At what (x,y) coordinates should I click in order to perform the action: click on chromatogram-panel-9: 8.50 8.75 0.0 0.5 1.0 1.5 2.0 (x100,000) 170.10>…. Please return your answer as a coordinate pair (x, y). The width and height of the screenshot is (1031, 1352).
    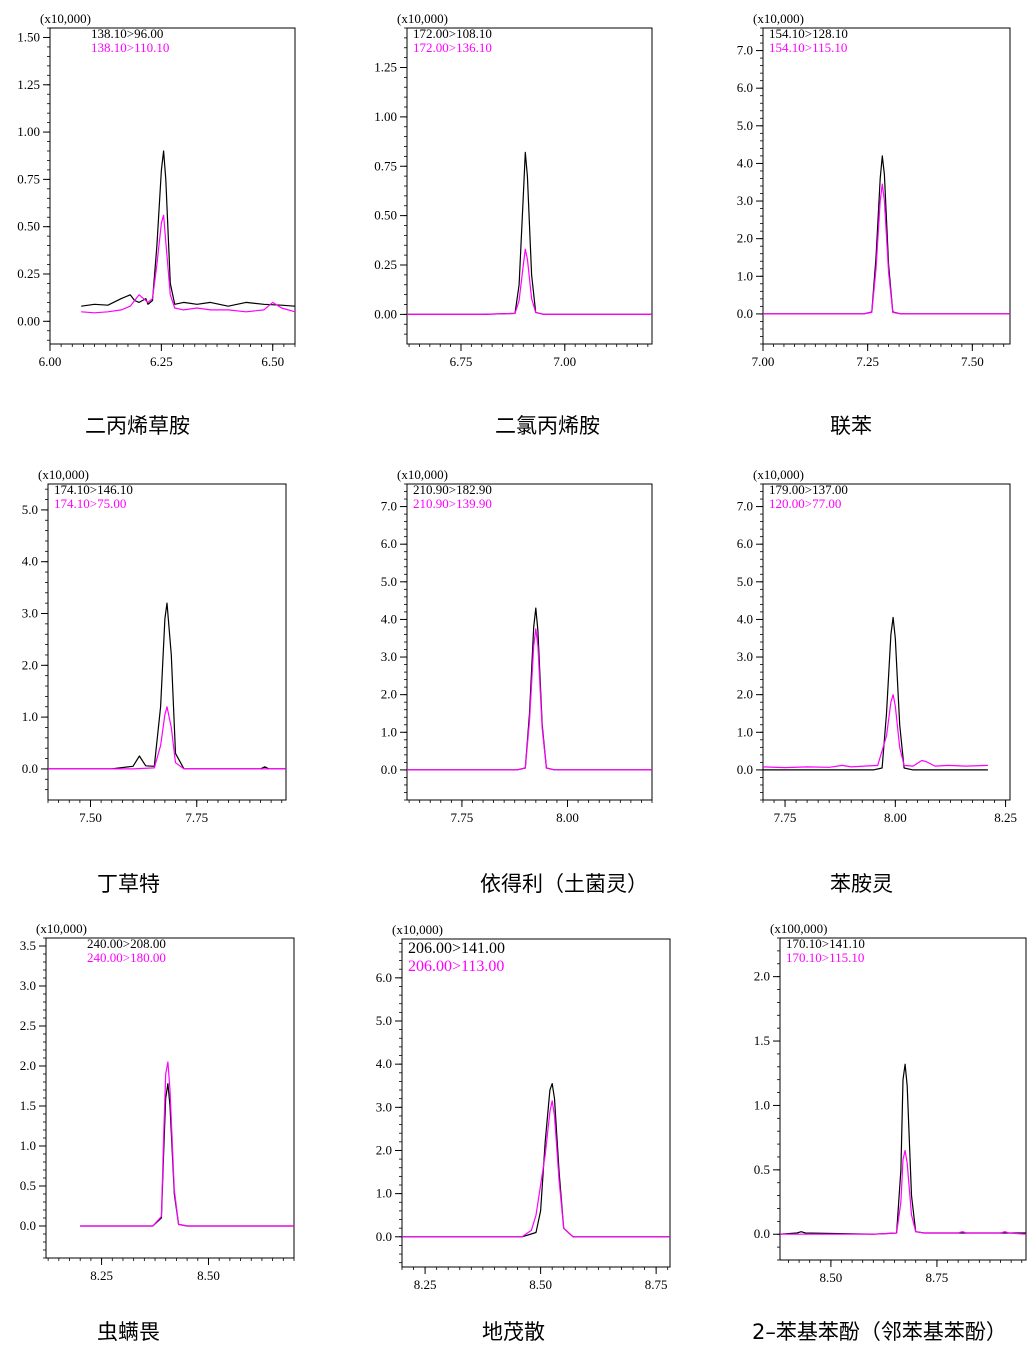
    Looking at the image, I should click on (865, 1134).